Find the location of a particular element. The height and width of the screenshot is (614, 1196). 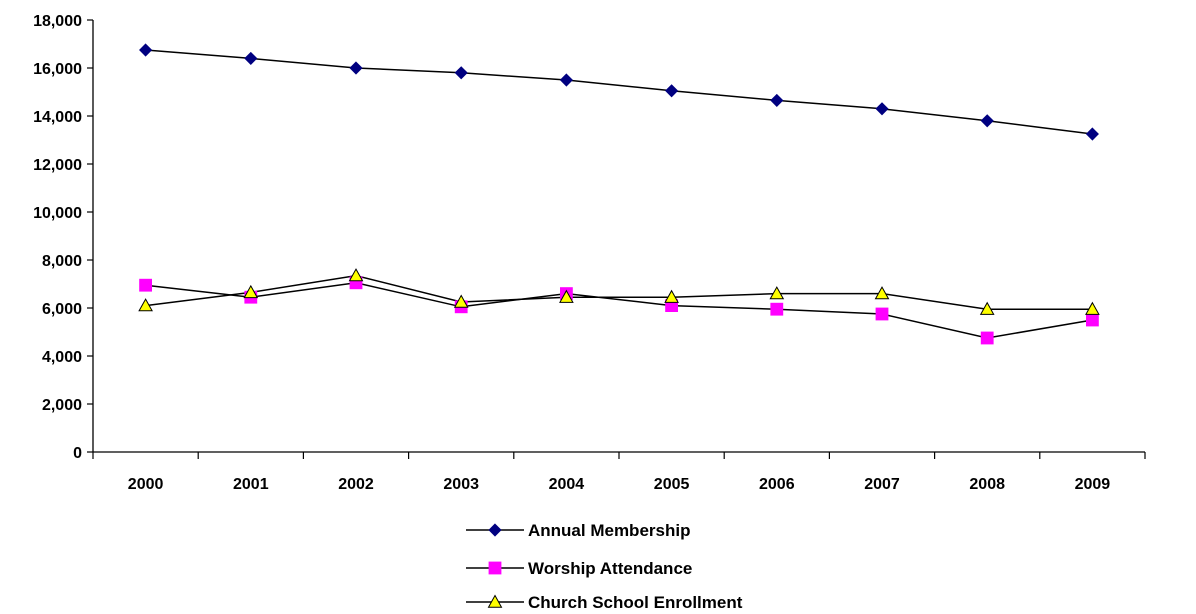

y-tick-label: 18,000 is located at coordinates (57, 21).